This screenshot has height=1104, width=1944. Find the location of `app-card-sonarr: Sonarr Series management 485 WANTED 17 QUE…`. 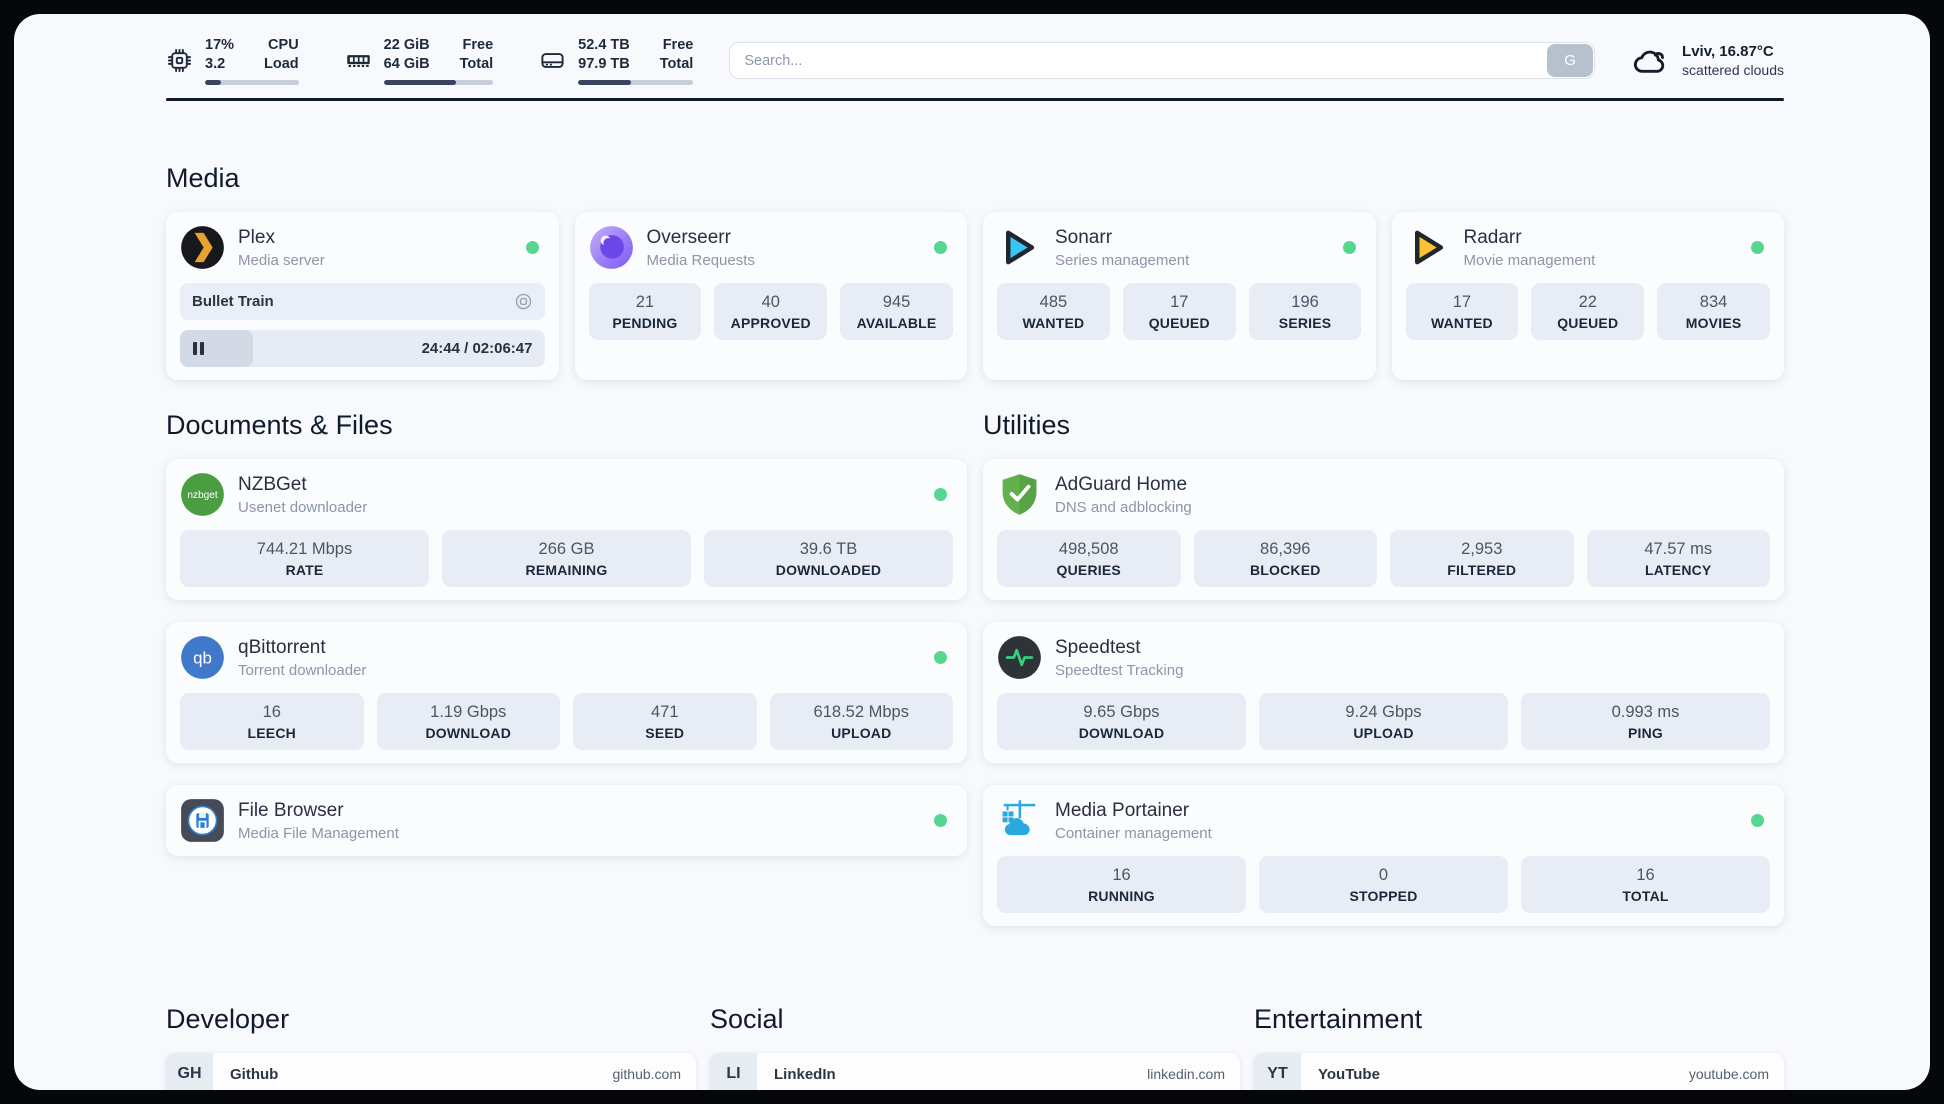

app-card-sonarr: Sonarr Series management 485 WANTED 17 QUE… is located at coordinates (1179, 296).